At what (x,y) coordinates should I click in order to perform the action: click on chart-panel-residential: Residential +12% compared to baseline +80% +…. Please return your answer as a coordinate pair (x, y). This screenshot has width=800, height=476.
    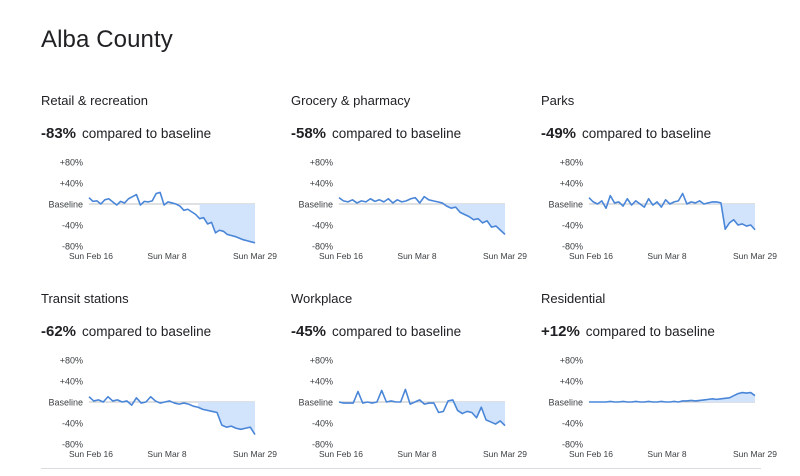
    Looking at the image, I should click on (666, 381).